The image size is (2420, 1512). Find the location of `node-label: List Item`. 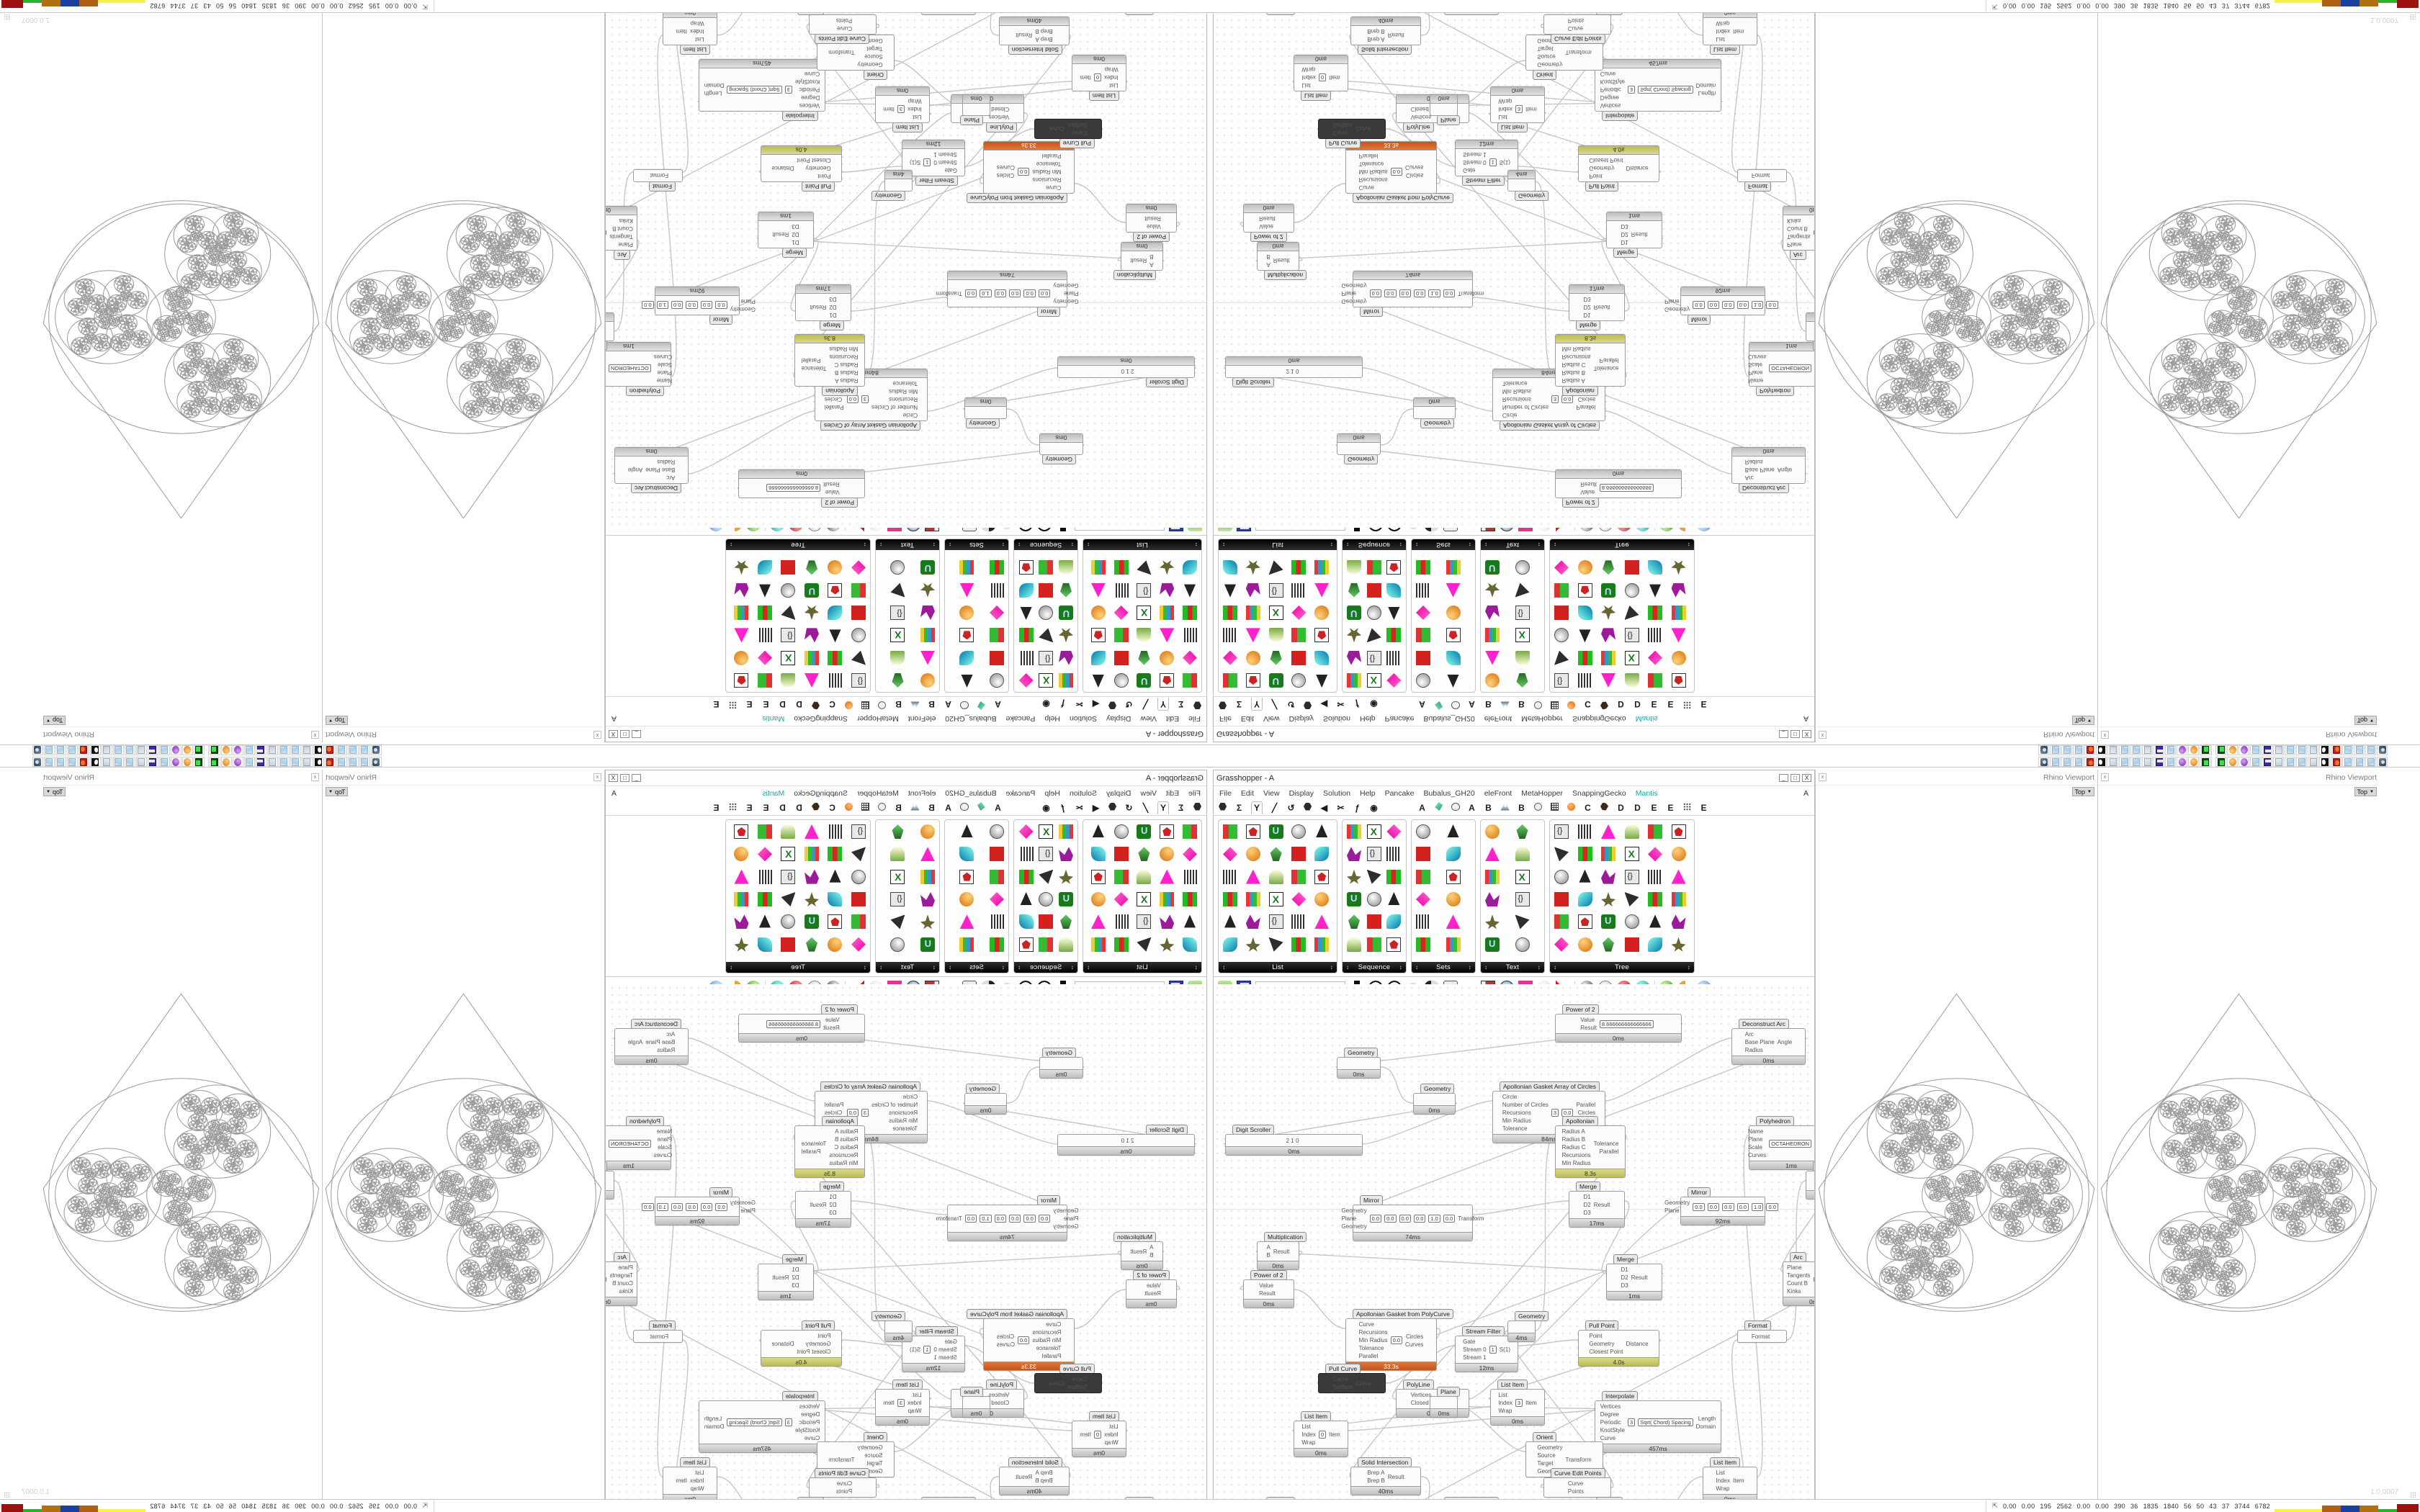

node-label: List Item is located at coordinates (694, 1462).